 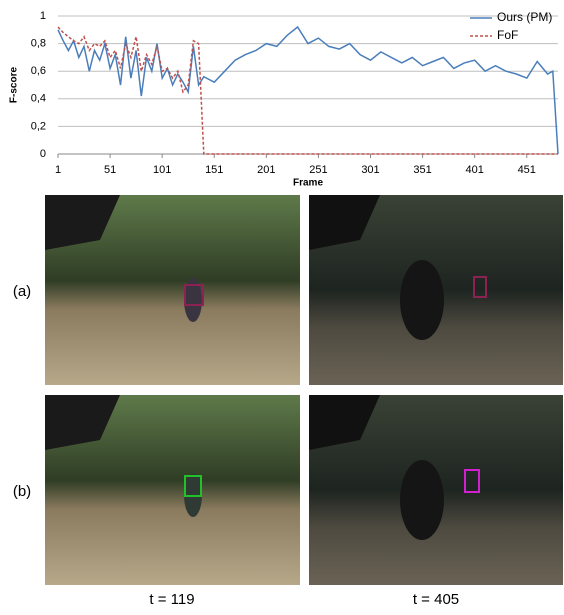 What do you see at coordinates (214, 170) in the screenshot?
I see `x-tick-label: 151` at bounding box center [214, 170].